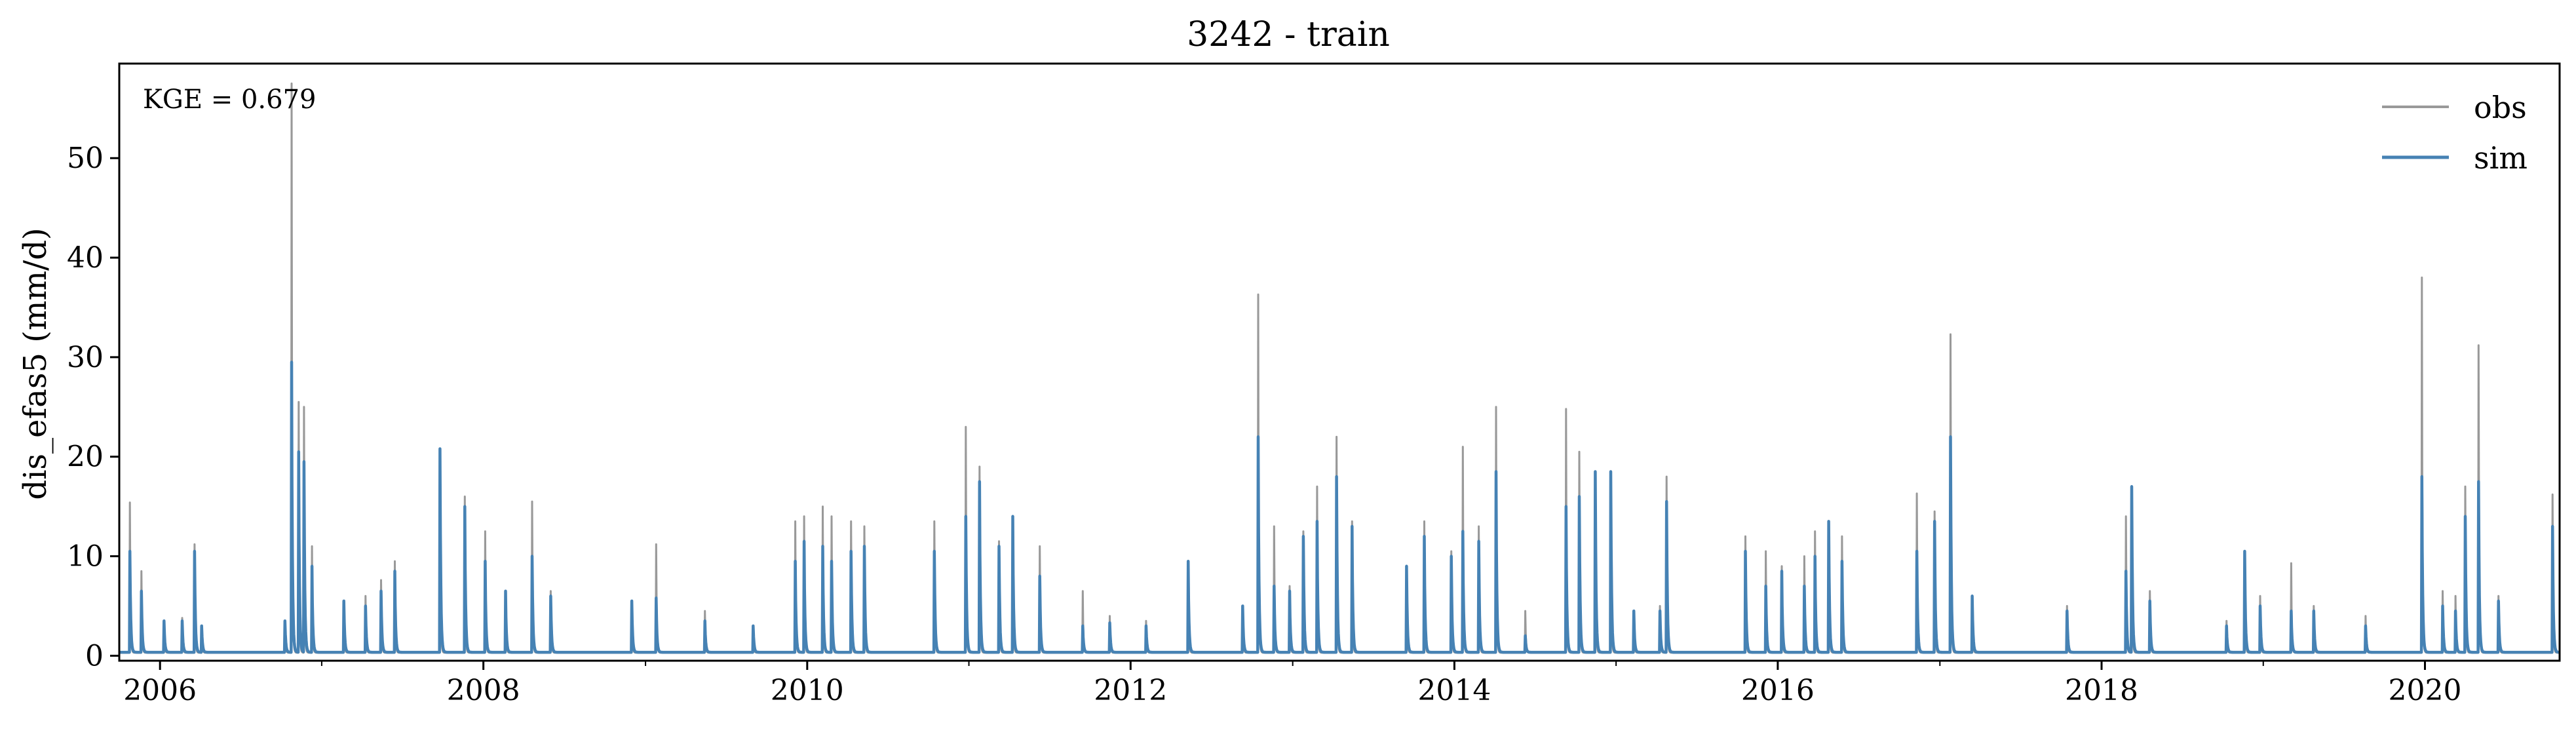  What do you see at coordinates (1292, 684) in the screenshot?
I see `x-axis-ticks: 2006 2008 2010 2012 2014 2016 2018 2020` at bounding box center [1292, 684].